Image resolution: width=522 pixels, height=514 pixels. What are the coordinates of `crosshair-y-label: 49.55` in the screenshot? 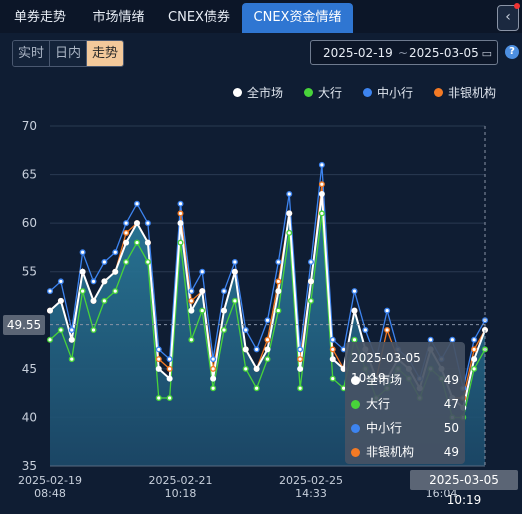 It's located at (24, 325).